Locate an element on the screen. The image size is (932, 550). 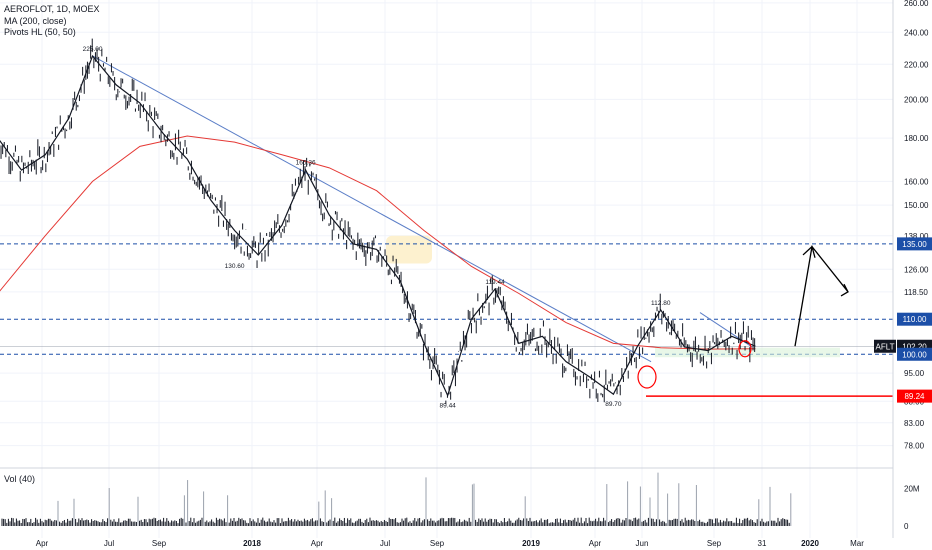
symbol-title: AEROFLOT, 1D, MOEX is located at coordinates (52, 9).